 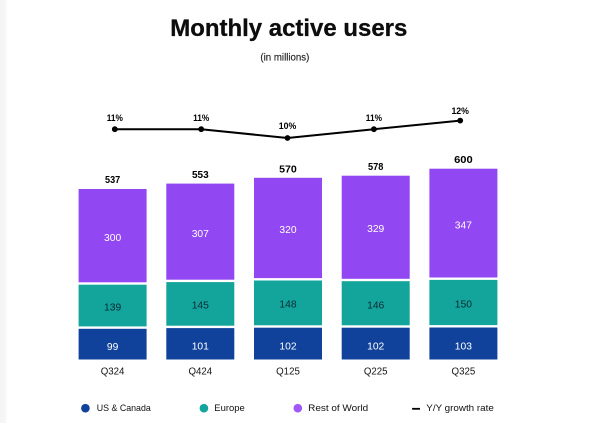 I want to click on svg-text: 99, so click(x=113, y=347).